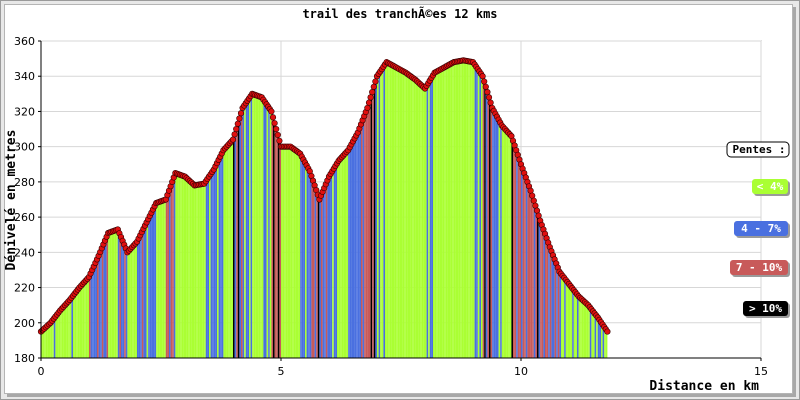  I want to click on x-tick-label: 0, so click(41, 371).